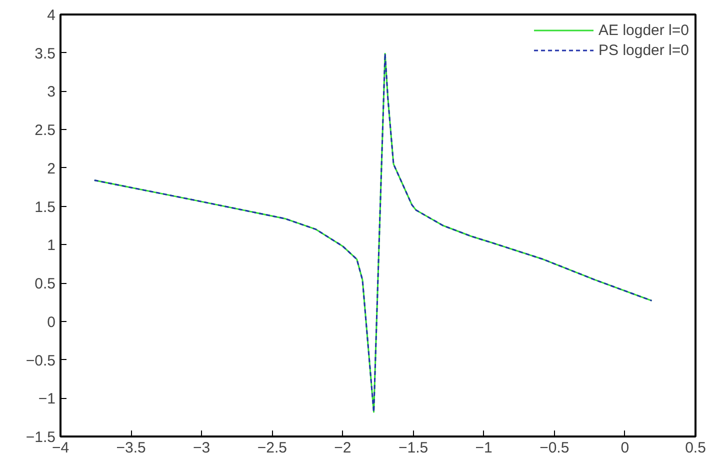  Describe the element at coordinates (45, 131) in the screenshot. I see `y-tick-label: 2.5` at that location.